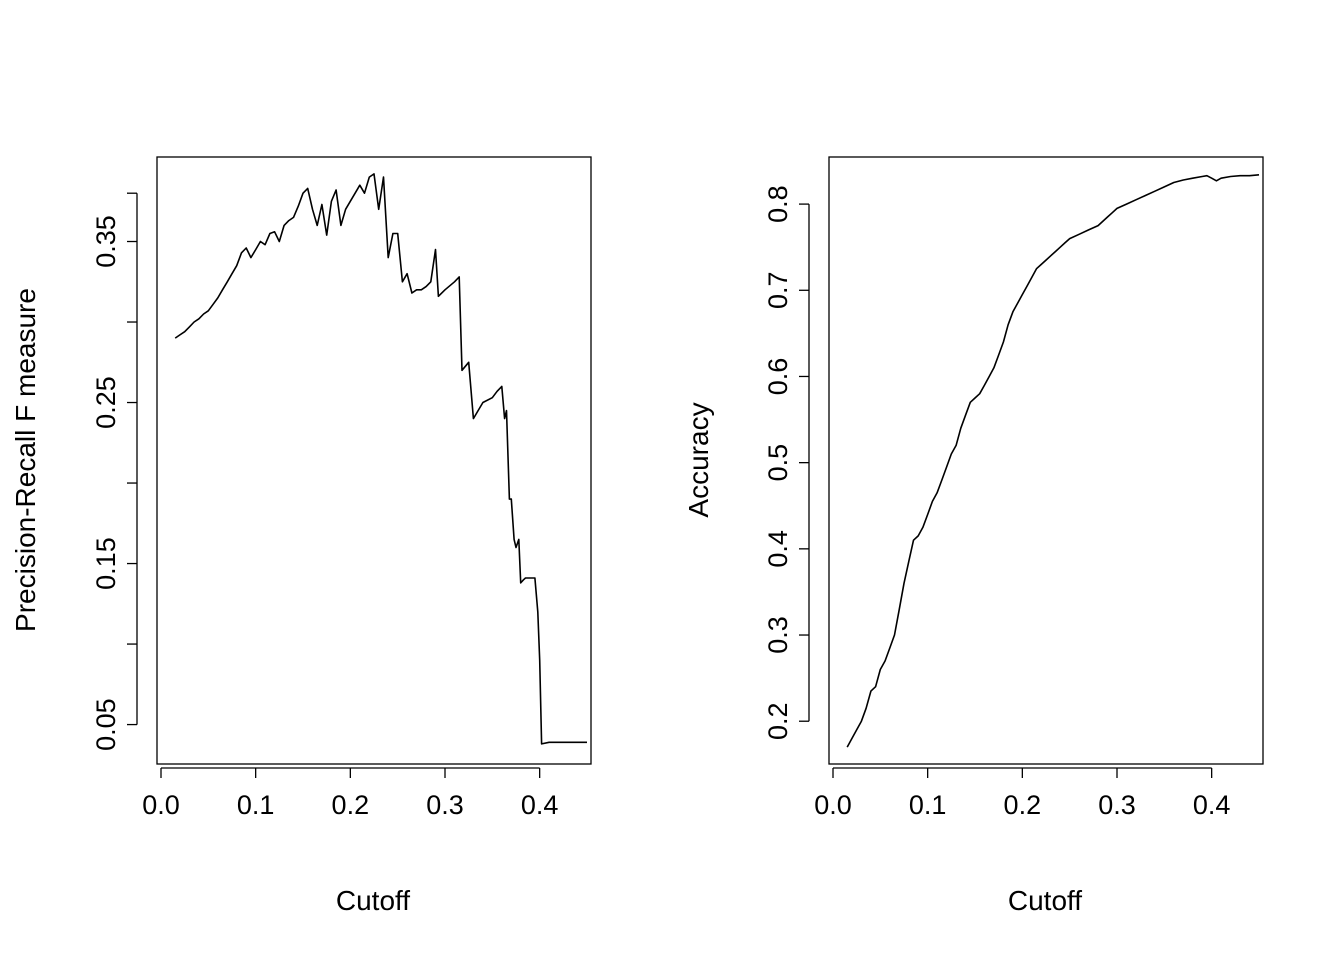 The image size is (1344, 960). Describe the element at coordinates (833, 805) in the screenshot. I see `x-tick-label-right: 0.0` at that location.